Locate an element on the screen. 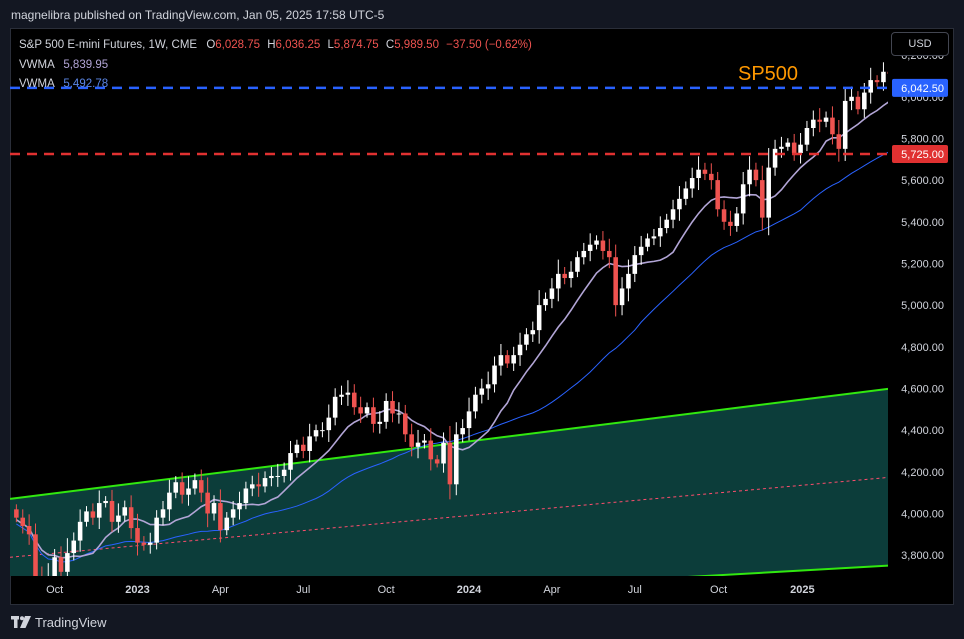 The image size is (964, 639). legend-vwma-fast-row: VWMA 5,839.95 is located at coordinates (275, 66).